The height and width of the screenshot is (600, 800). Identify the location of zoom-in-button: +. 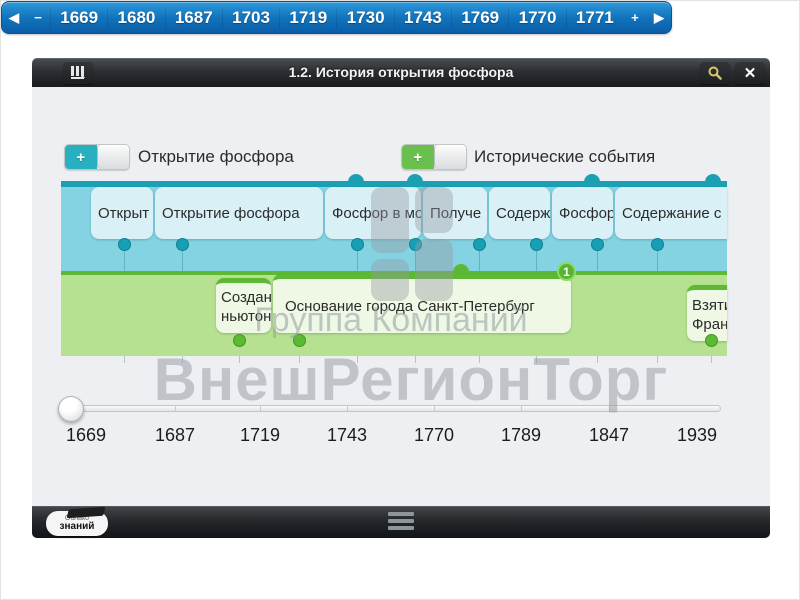
(635, 17).